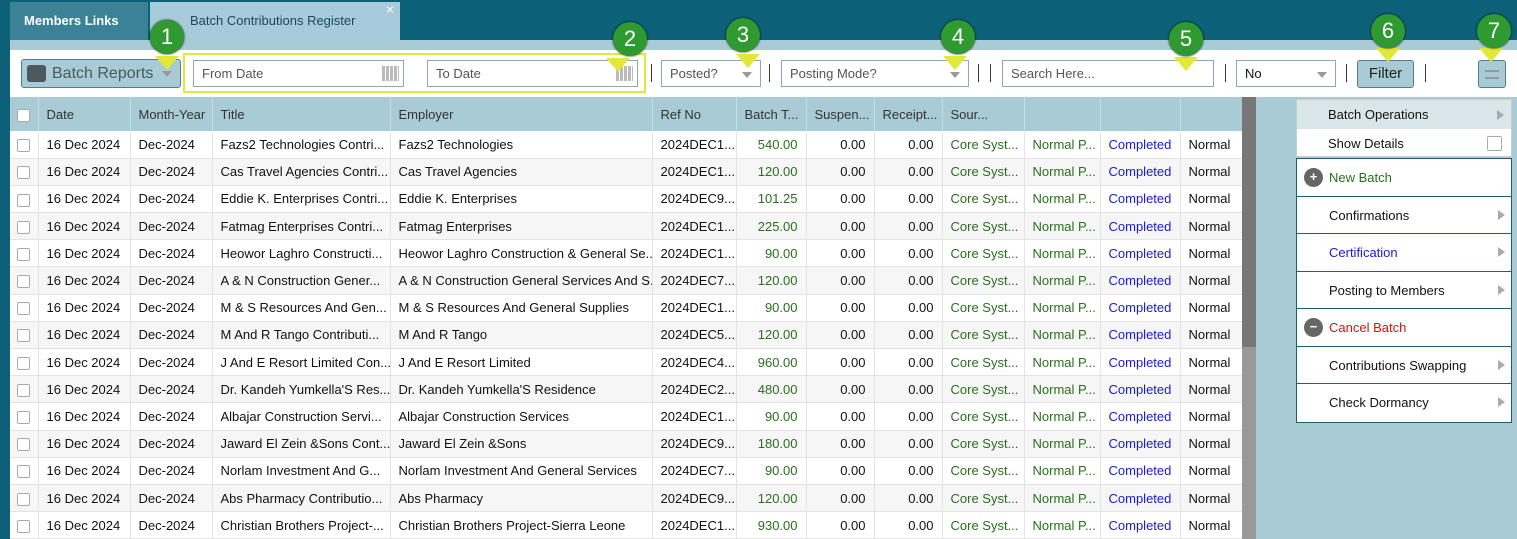  What do you see at coordinates (1404, 114) in the screenshot?
I see `batch-operations-item: Batch Operations` at bounding box center [1404, 114].